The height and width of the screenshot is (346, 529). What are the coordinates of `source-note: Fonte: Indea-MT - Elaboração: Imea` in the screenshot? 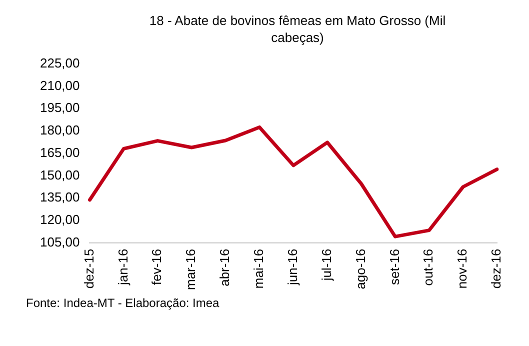 It's located at (123, 303).